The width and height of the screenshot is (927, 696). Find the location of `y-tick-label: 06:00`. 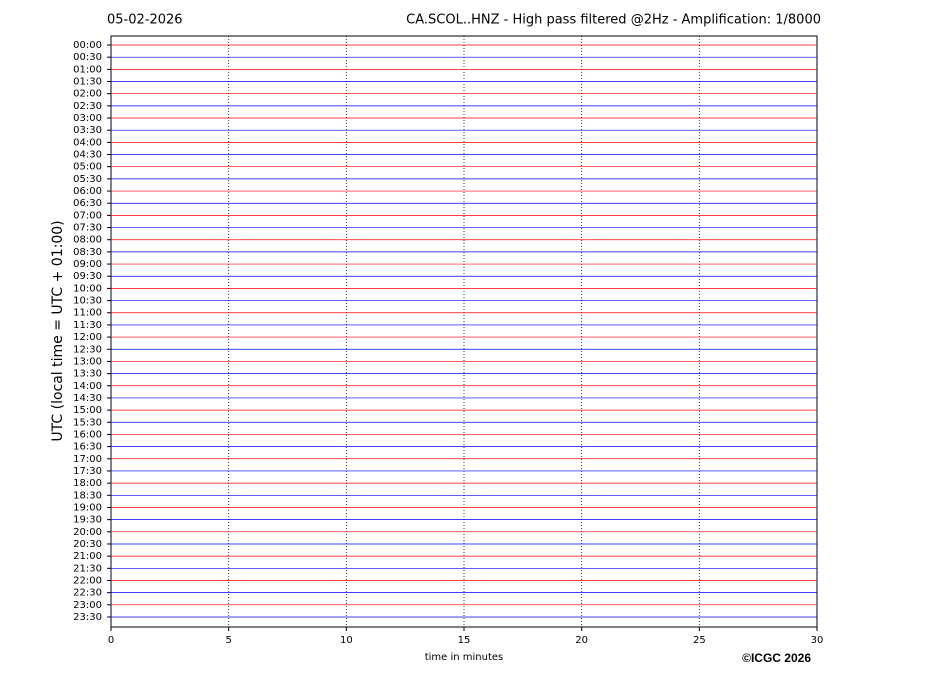

y-tick-label: 06:00 is located at coordinates (87, 191).